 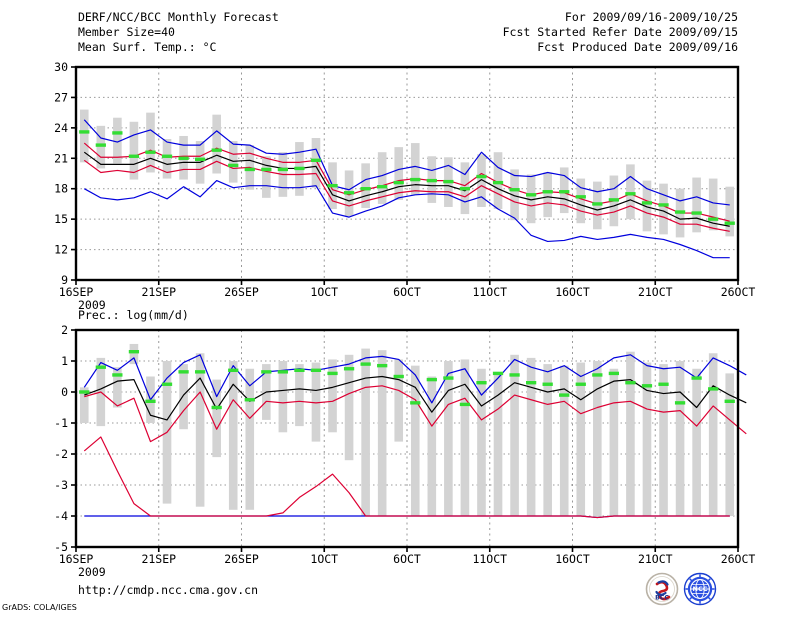 I want to click on svg-text: BCC, so click(x=662, y=598).